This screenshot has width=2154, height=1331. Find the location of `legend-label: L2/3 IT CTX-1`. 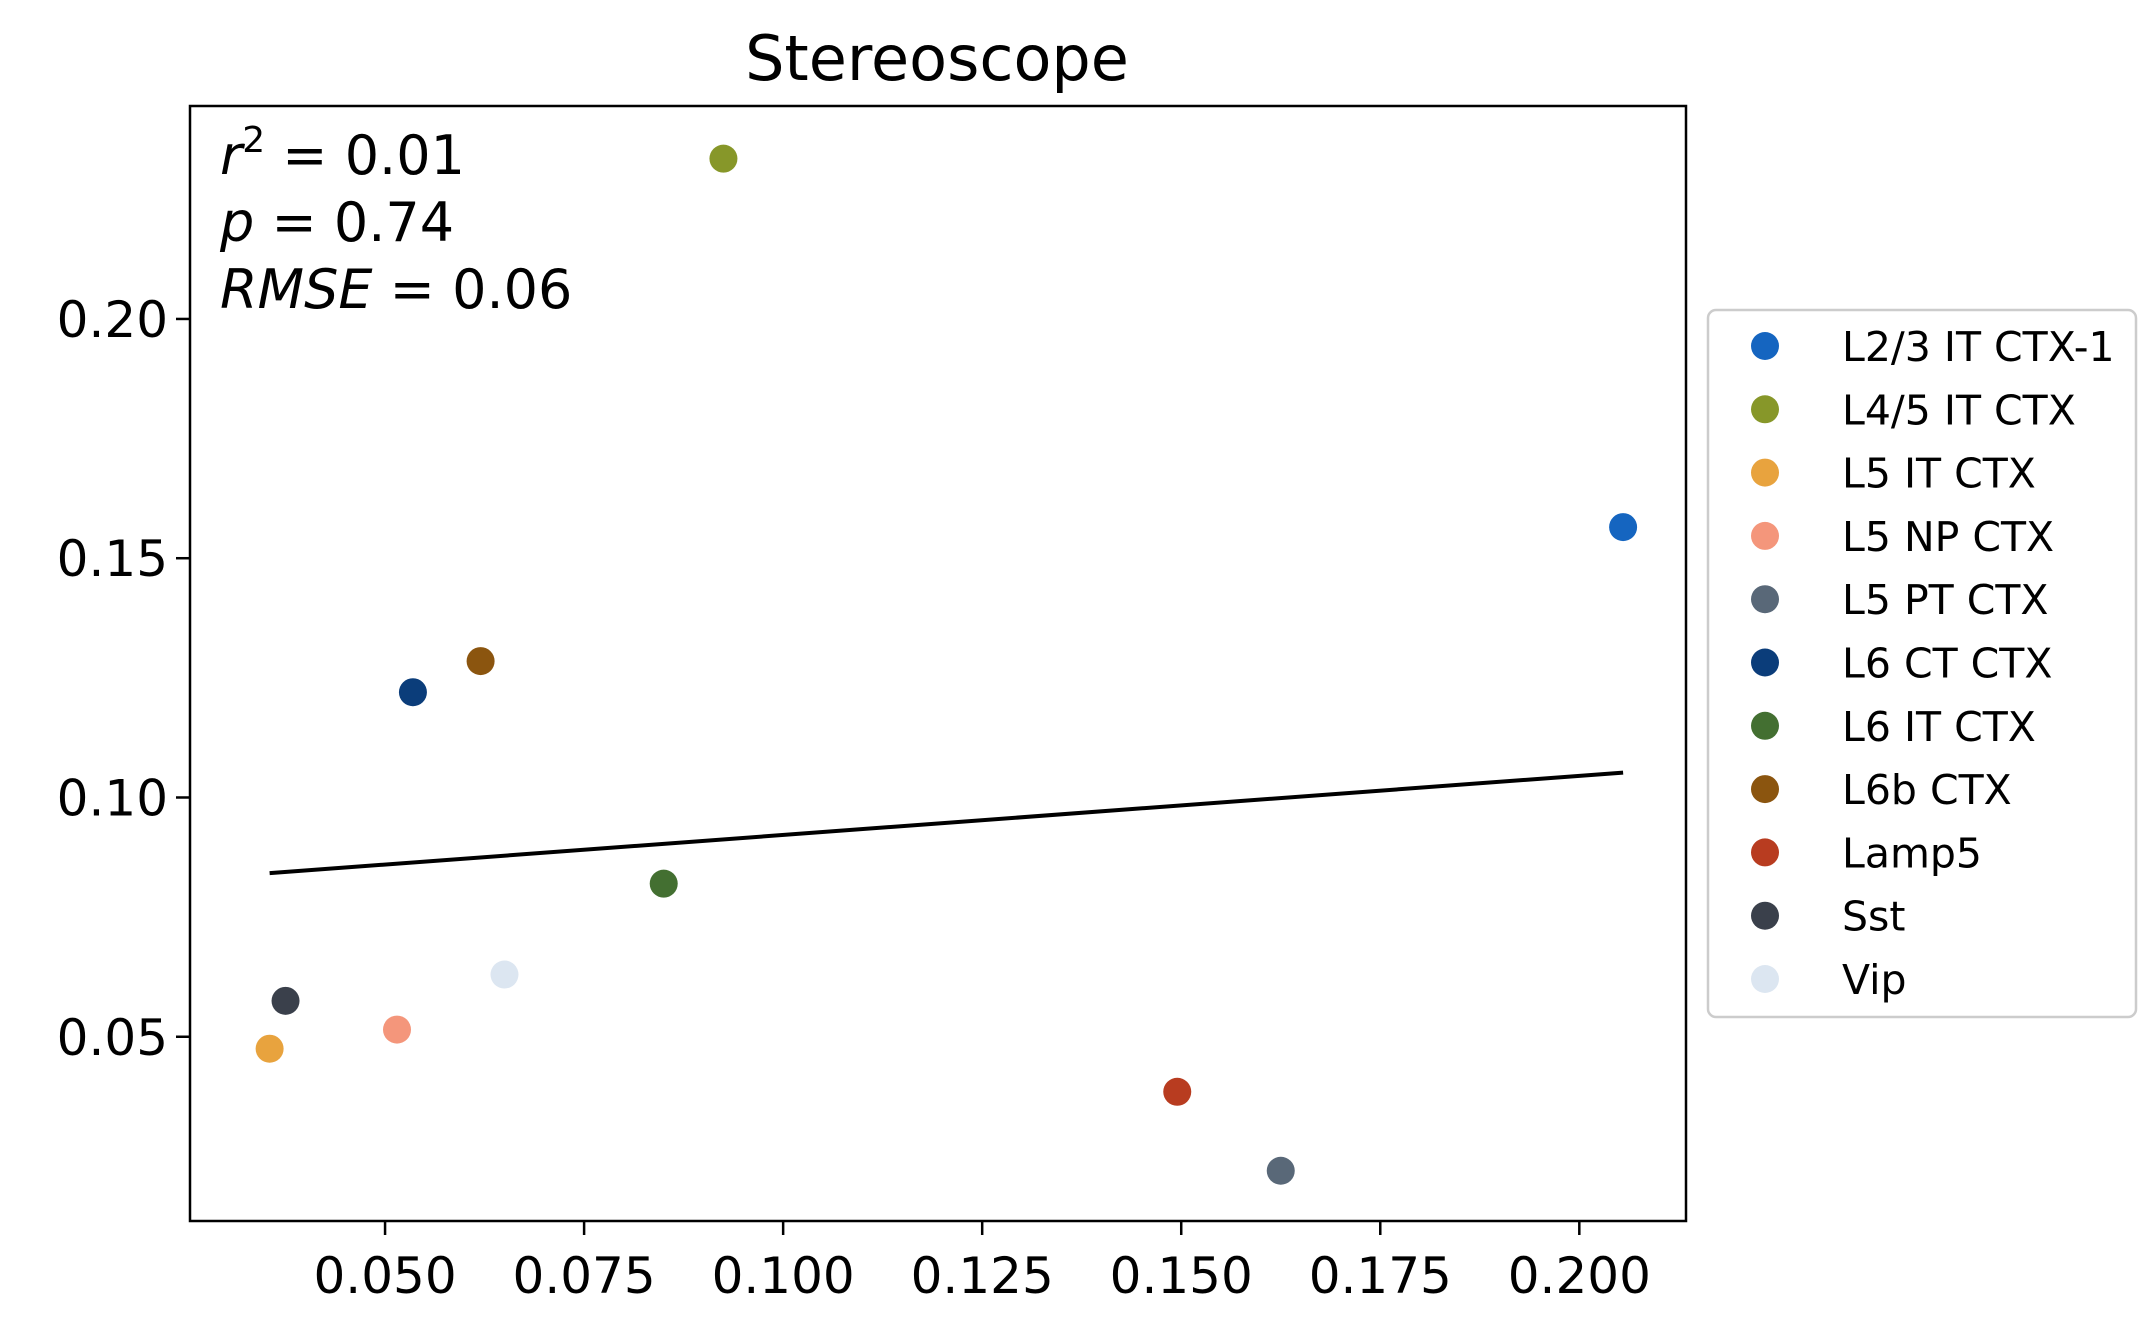

legend-label: L2/3 IT CTX-1 is located at coordinates (1978, 347).